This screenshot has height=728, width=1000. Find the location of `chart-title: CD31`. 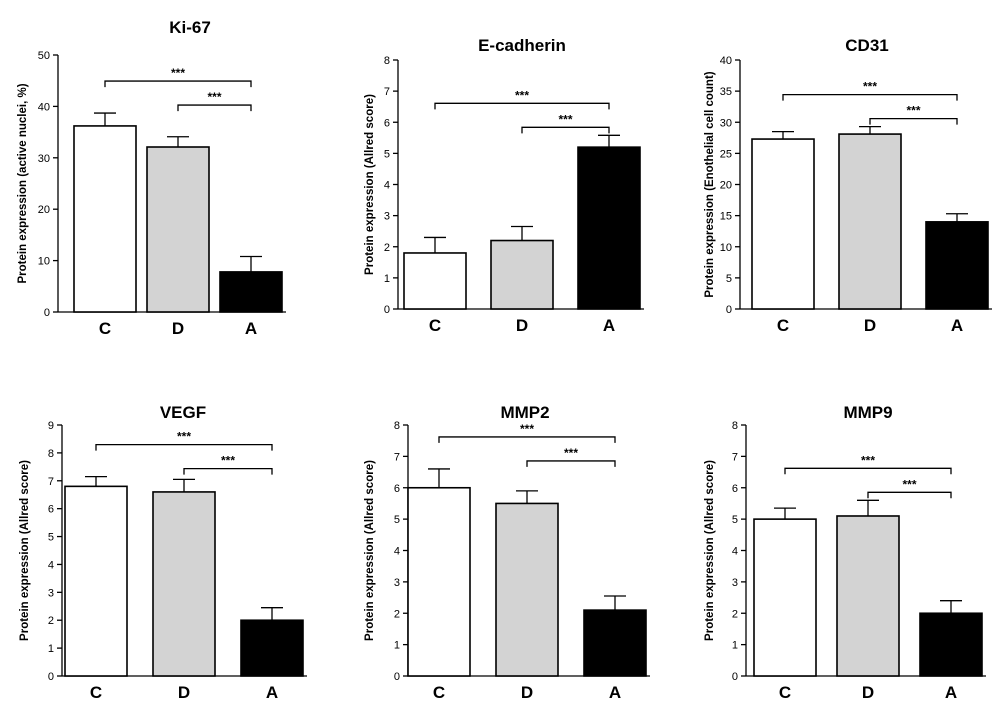

chart-title: CD31 is located at coordinates (866, 45).